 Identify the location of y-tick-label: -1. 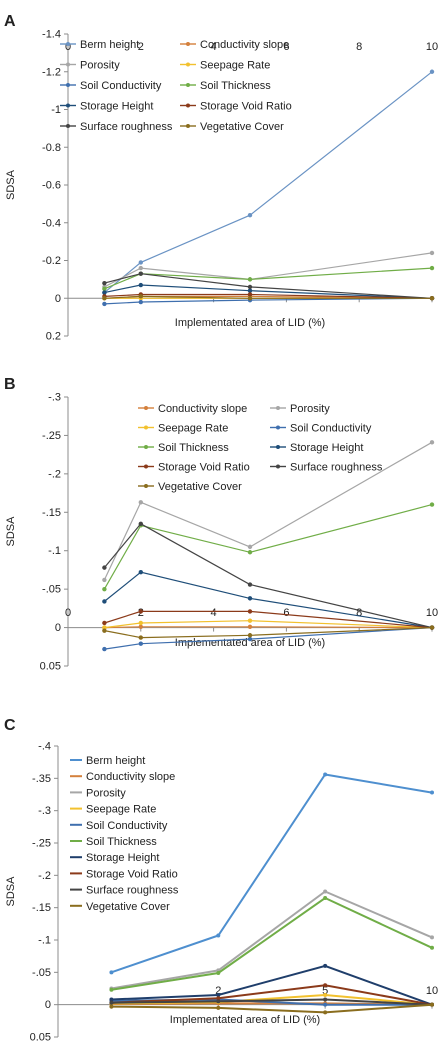
(56, 110).